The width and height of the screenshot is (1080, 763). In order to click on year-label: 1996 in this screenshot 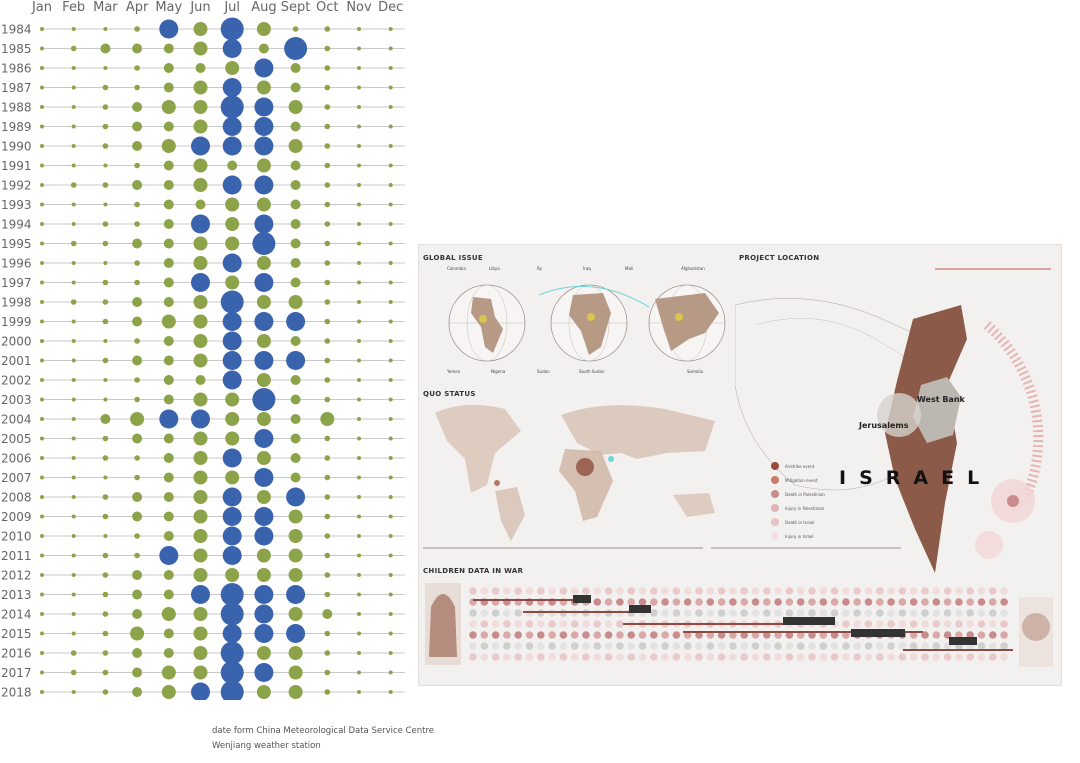, I will do `click(16, 264)`.